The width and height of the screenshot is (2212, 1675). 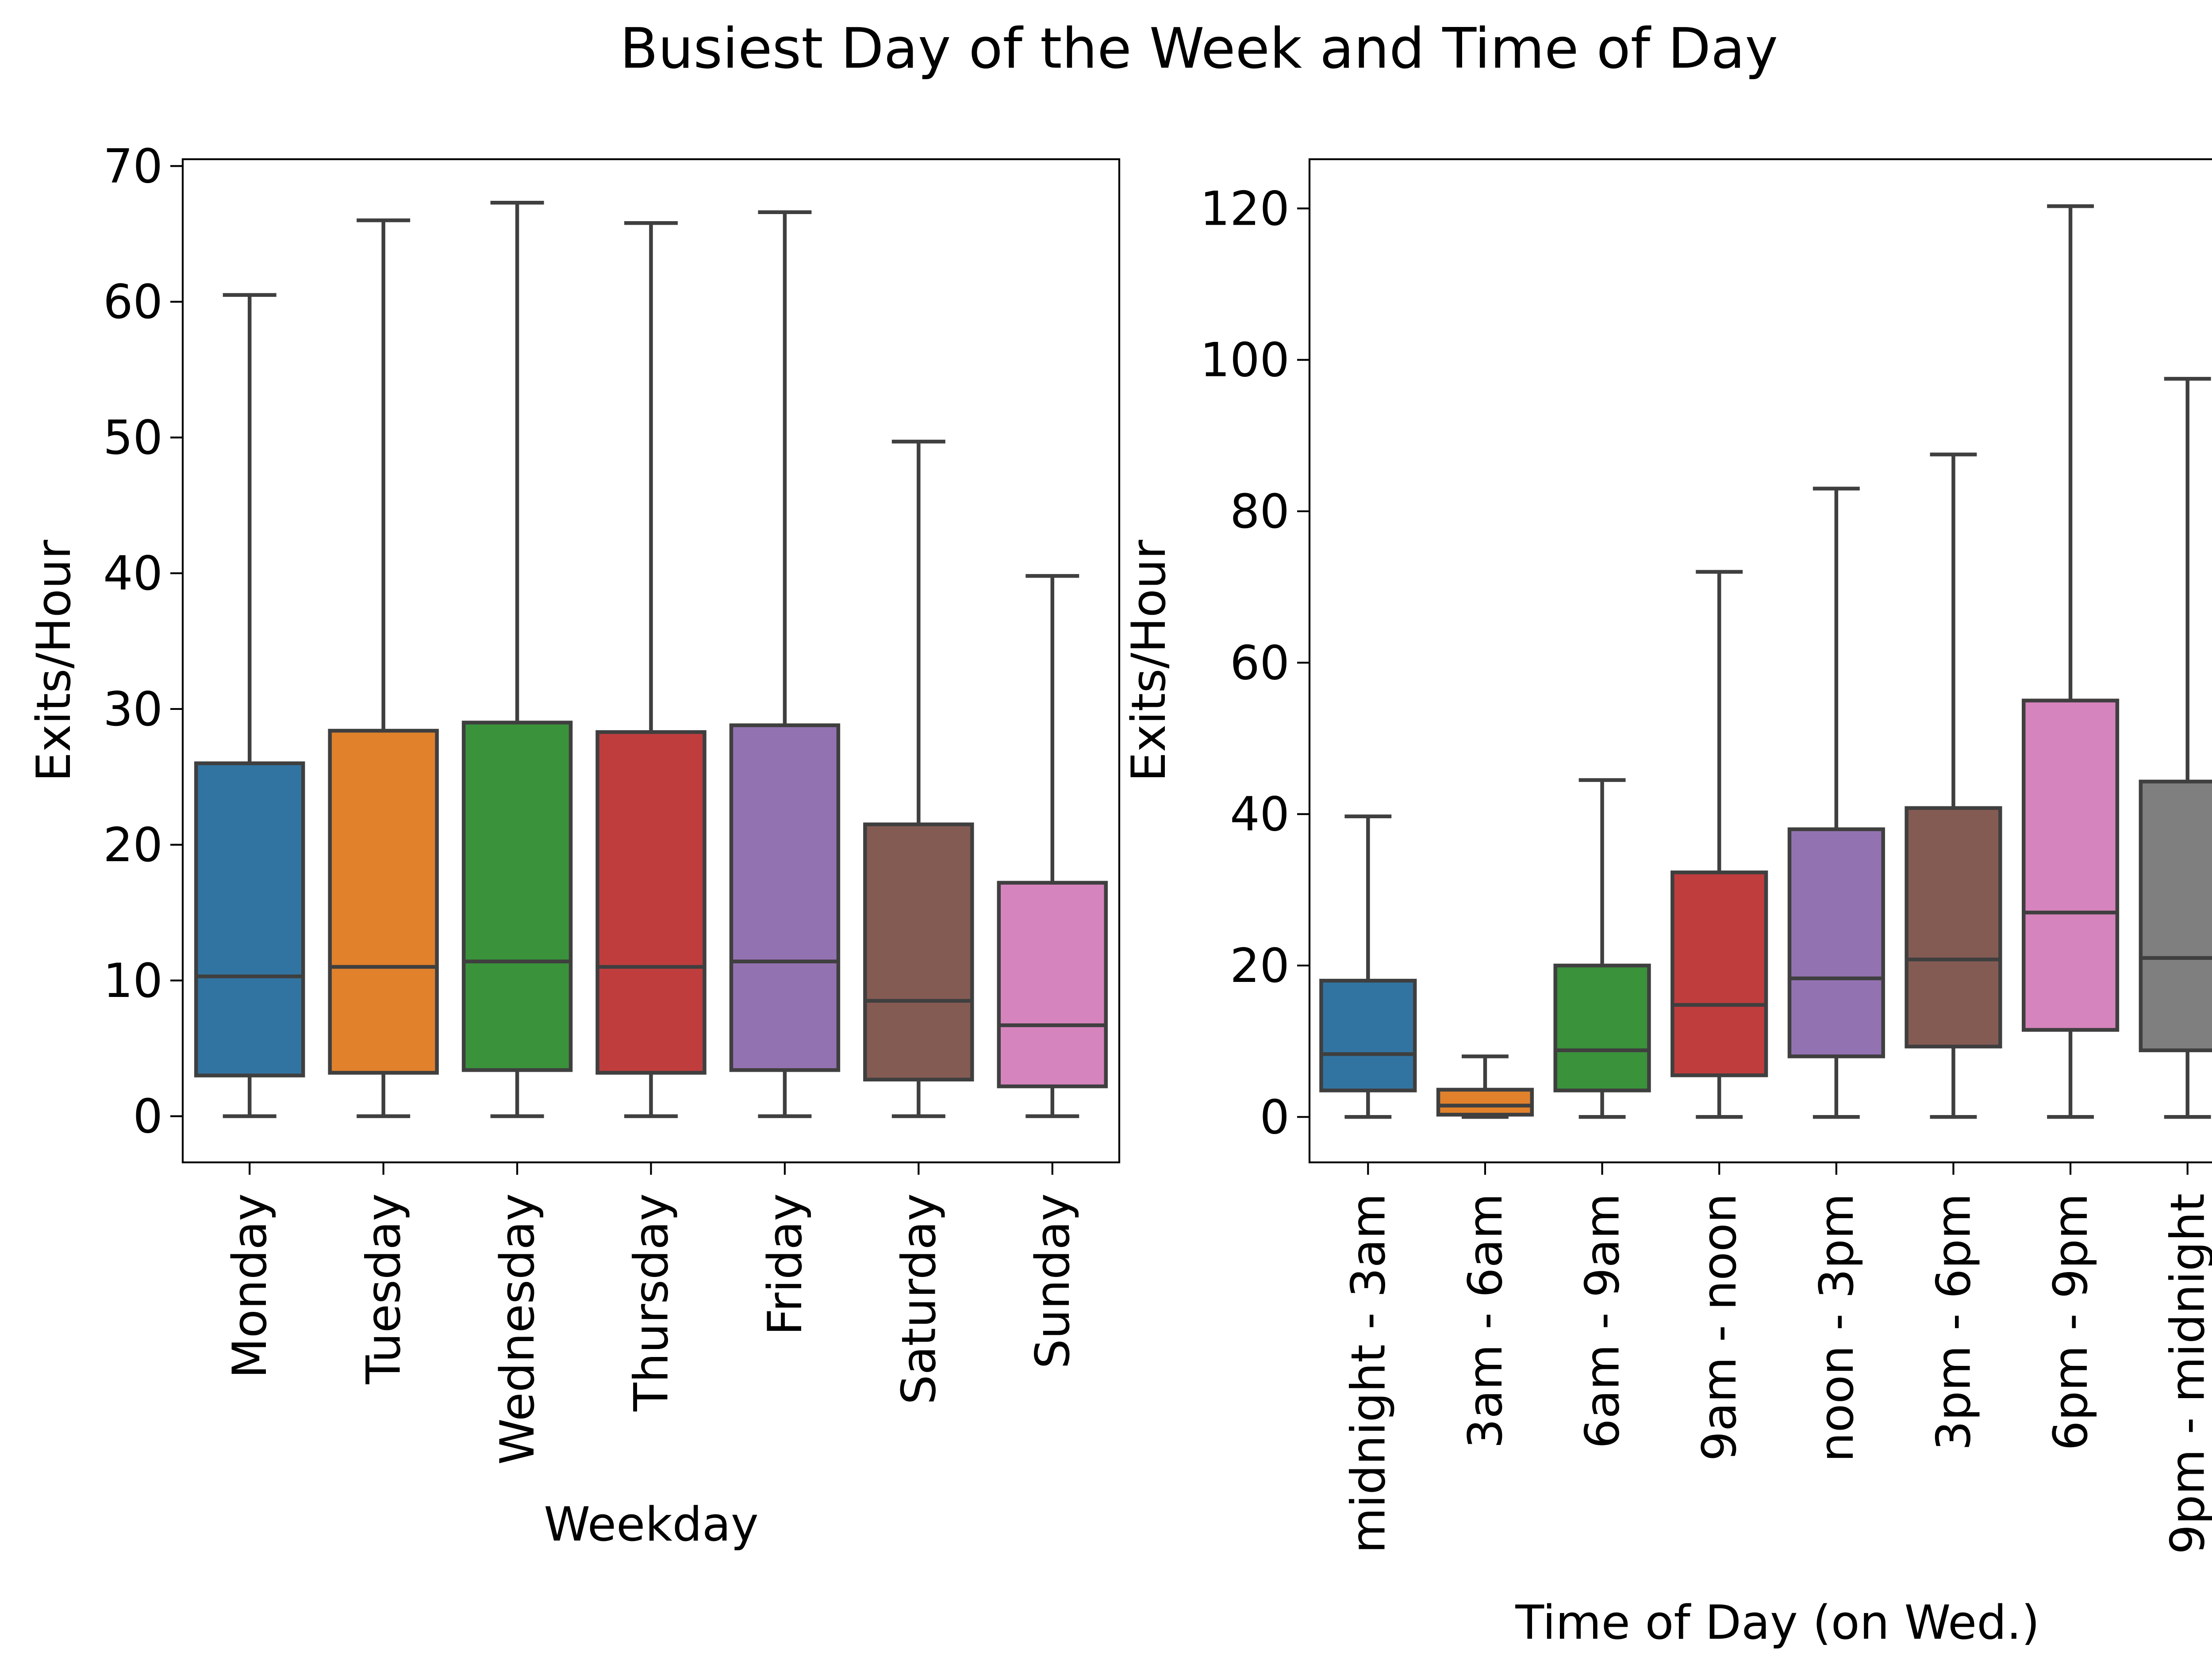 I want to click on x-tick-label: noon - 3pm, so click(x=1837, y=1327).